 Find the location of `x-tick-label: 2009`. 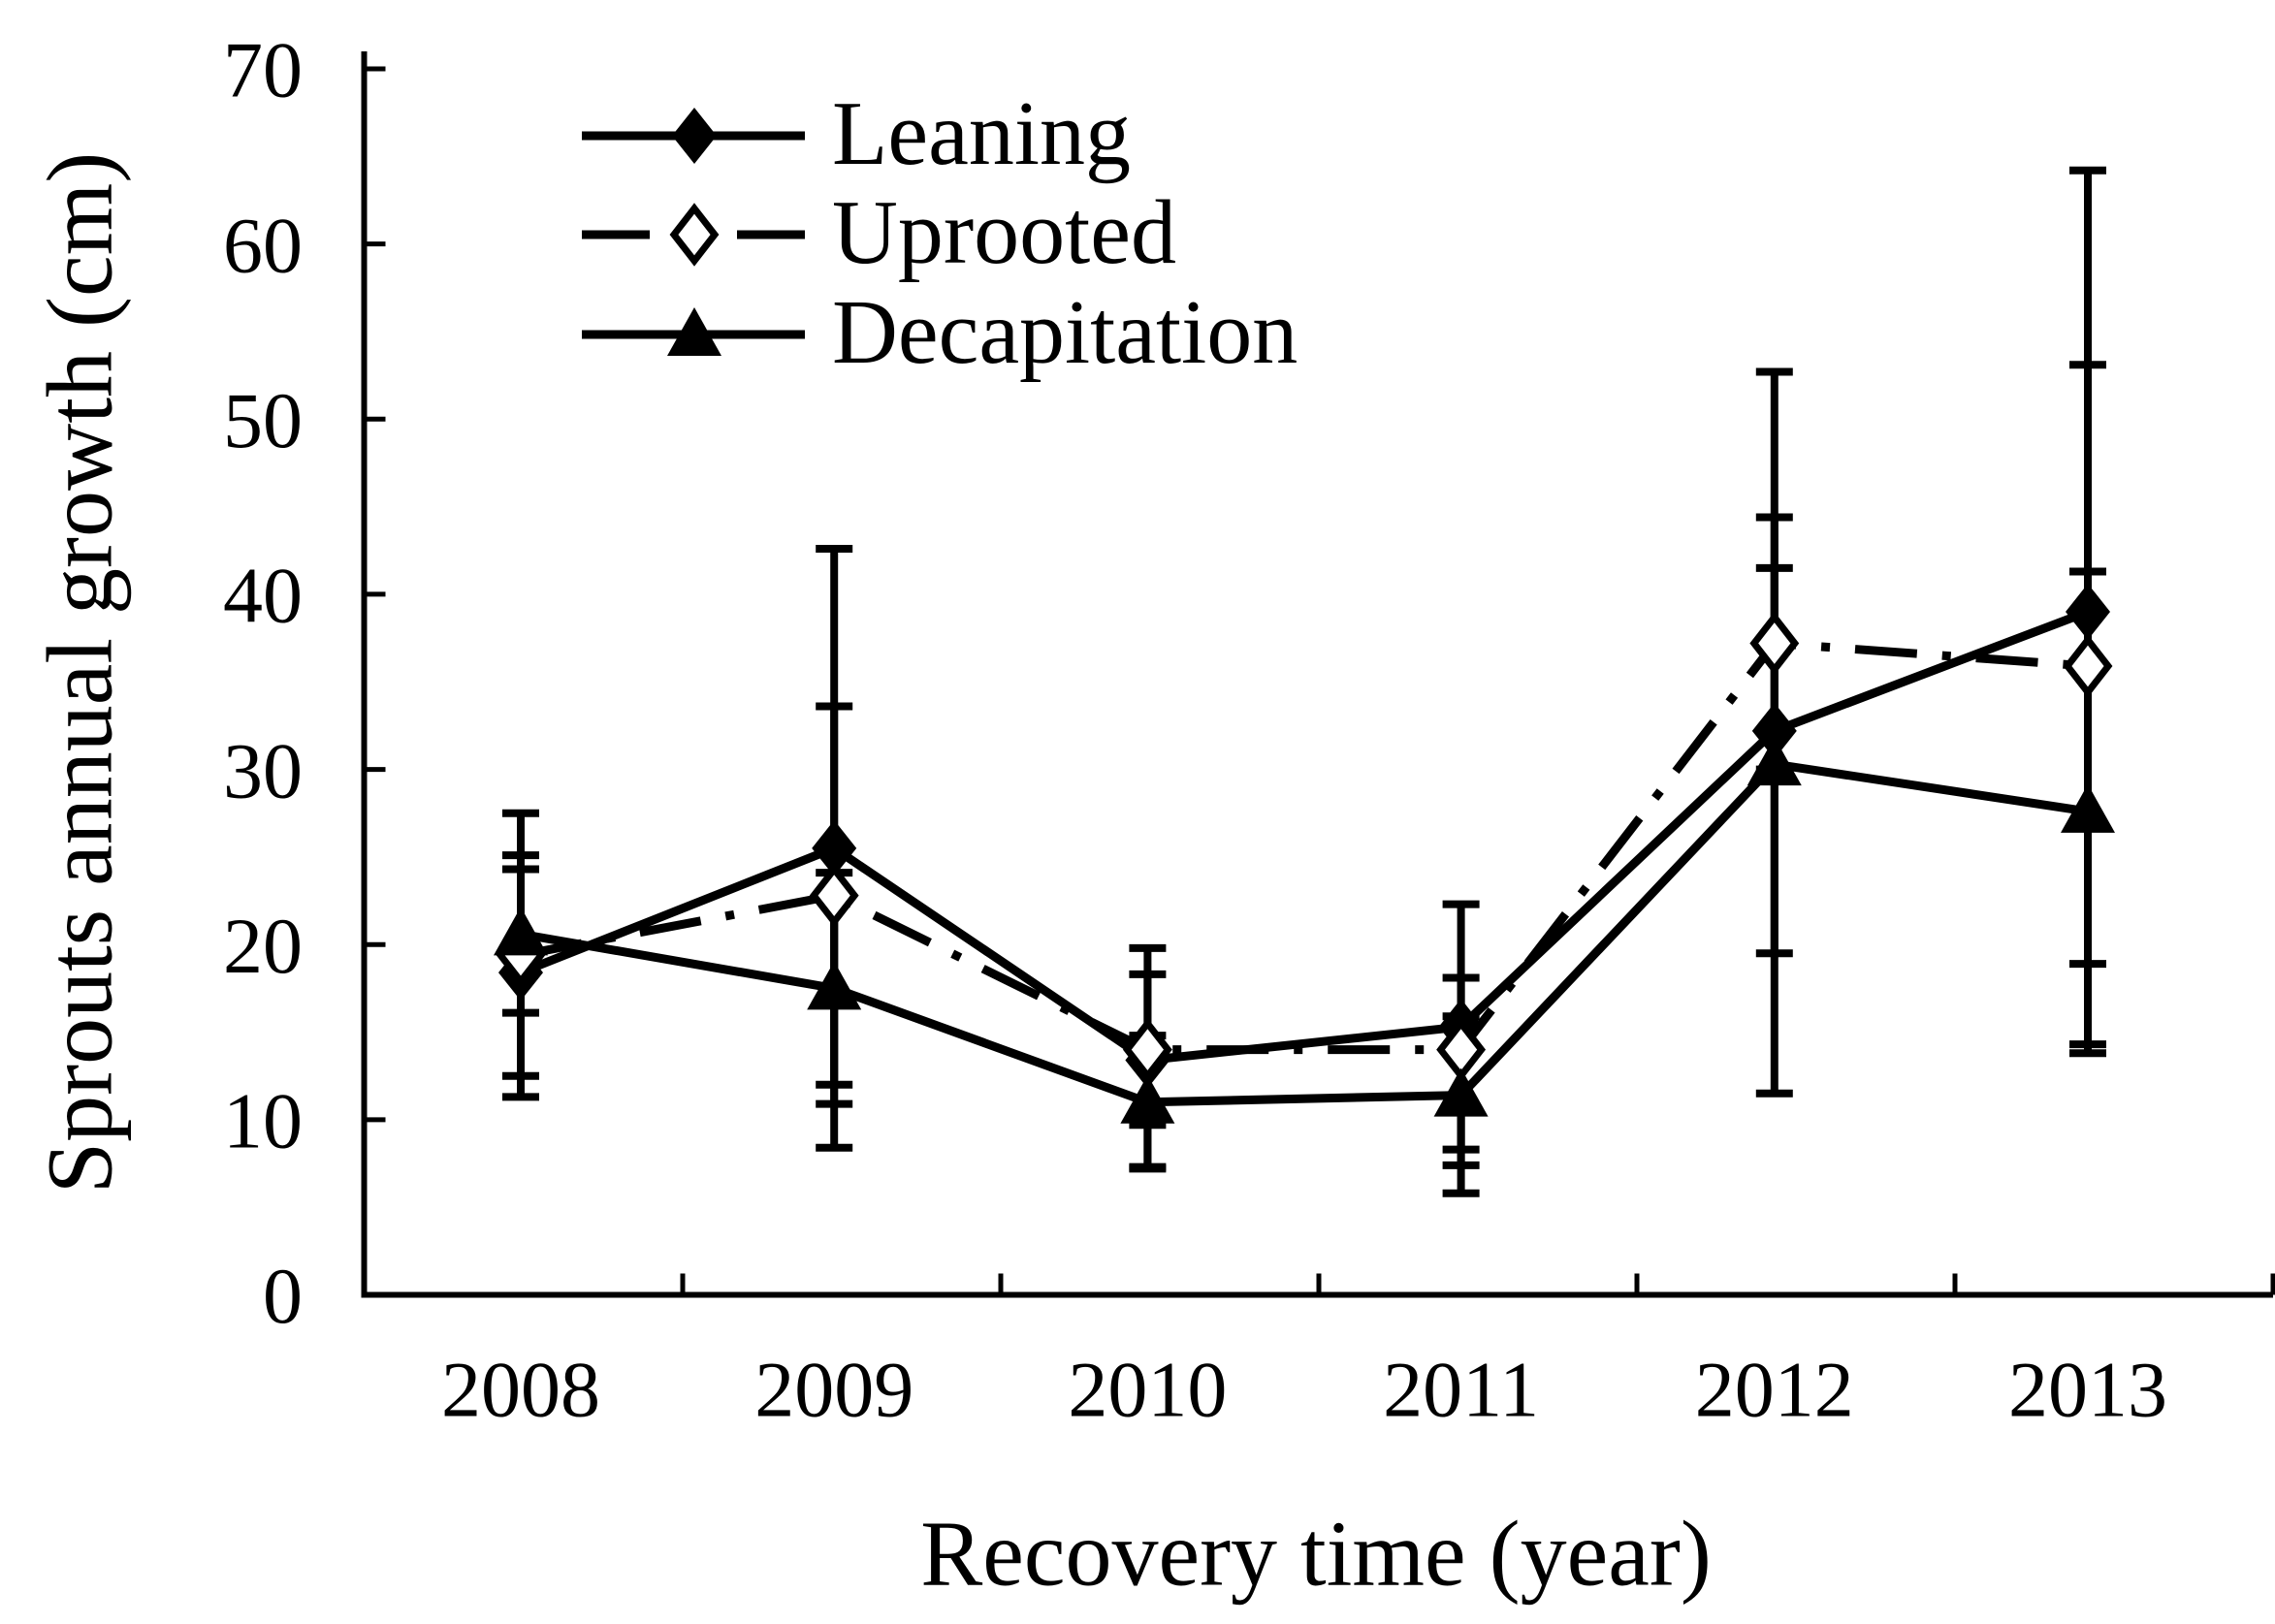

x-tick-label: 2009 is located at coordinates (833, 1390).